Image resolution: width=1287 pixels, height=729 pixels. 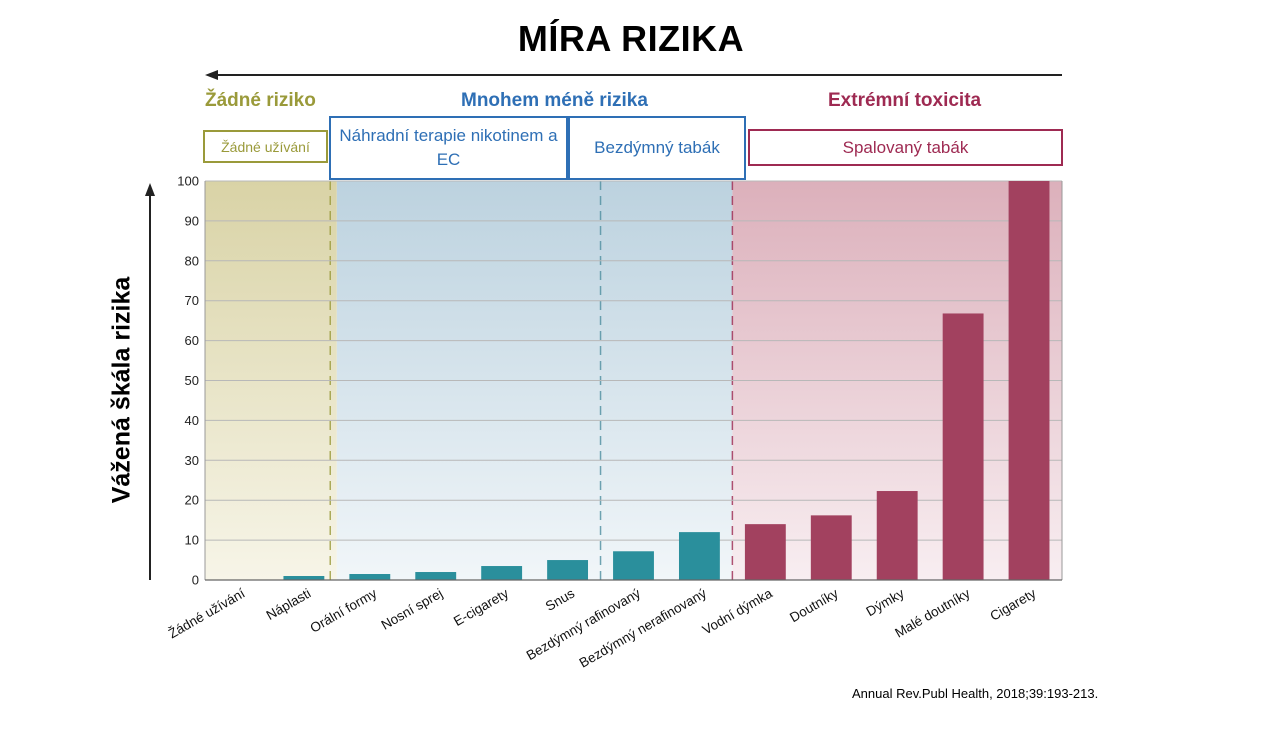 What do you see at coordinates (1012, 604) in the screenshot?
I see `x-tick-label: Cigarety` at bounding box center [1012, 604].